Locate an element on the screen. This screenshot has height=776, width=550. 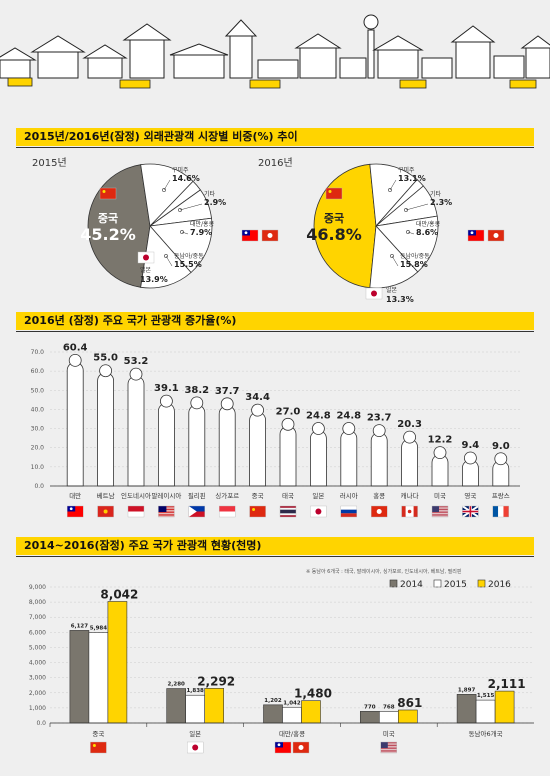
section-title-growth: 2016년 (잠정) 주요 국가 관광객 증가율(%) is located at coordinates (275, 322).